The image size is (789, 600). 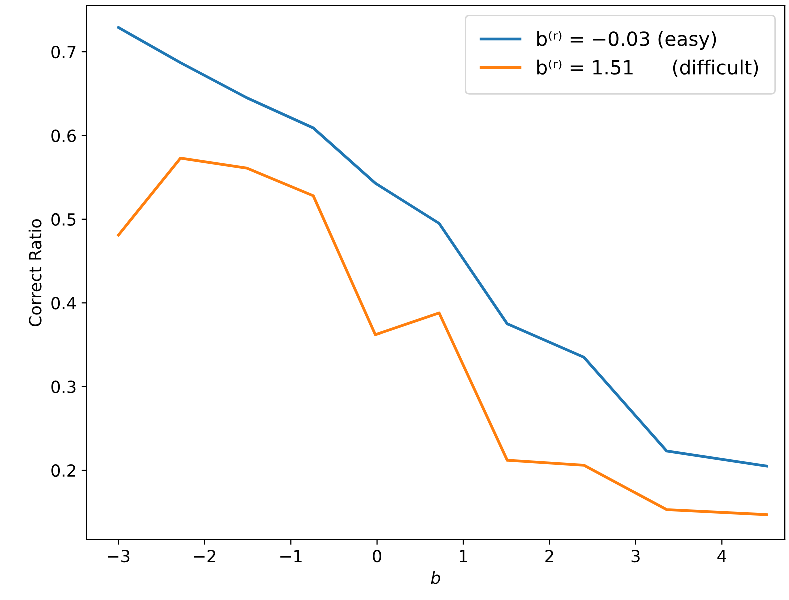 What do you see at coordinates (205, 556) in the screenshot?
I see `x-tick-label: −2` at bounding box center [205, 556].